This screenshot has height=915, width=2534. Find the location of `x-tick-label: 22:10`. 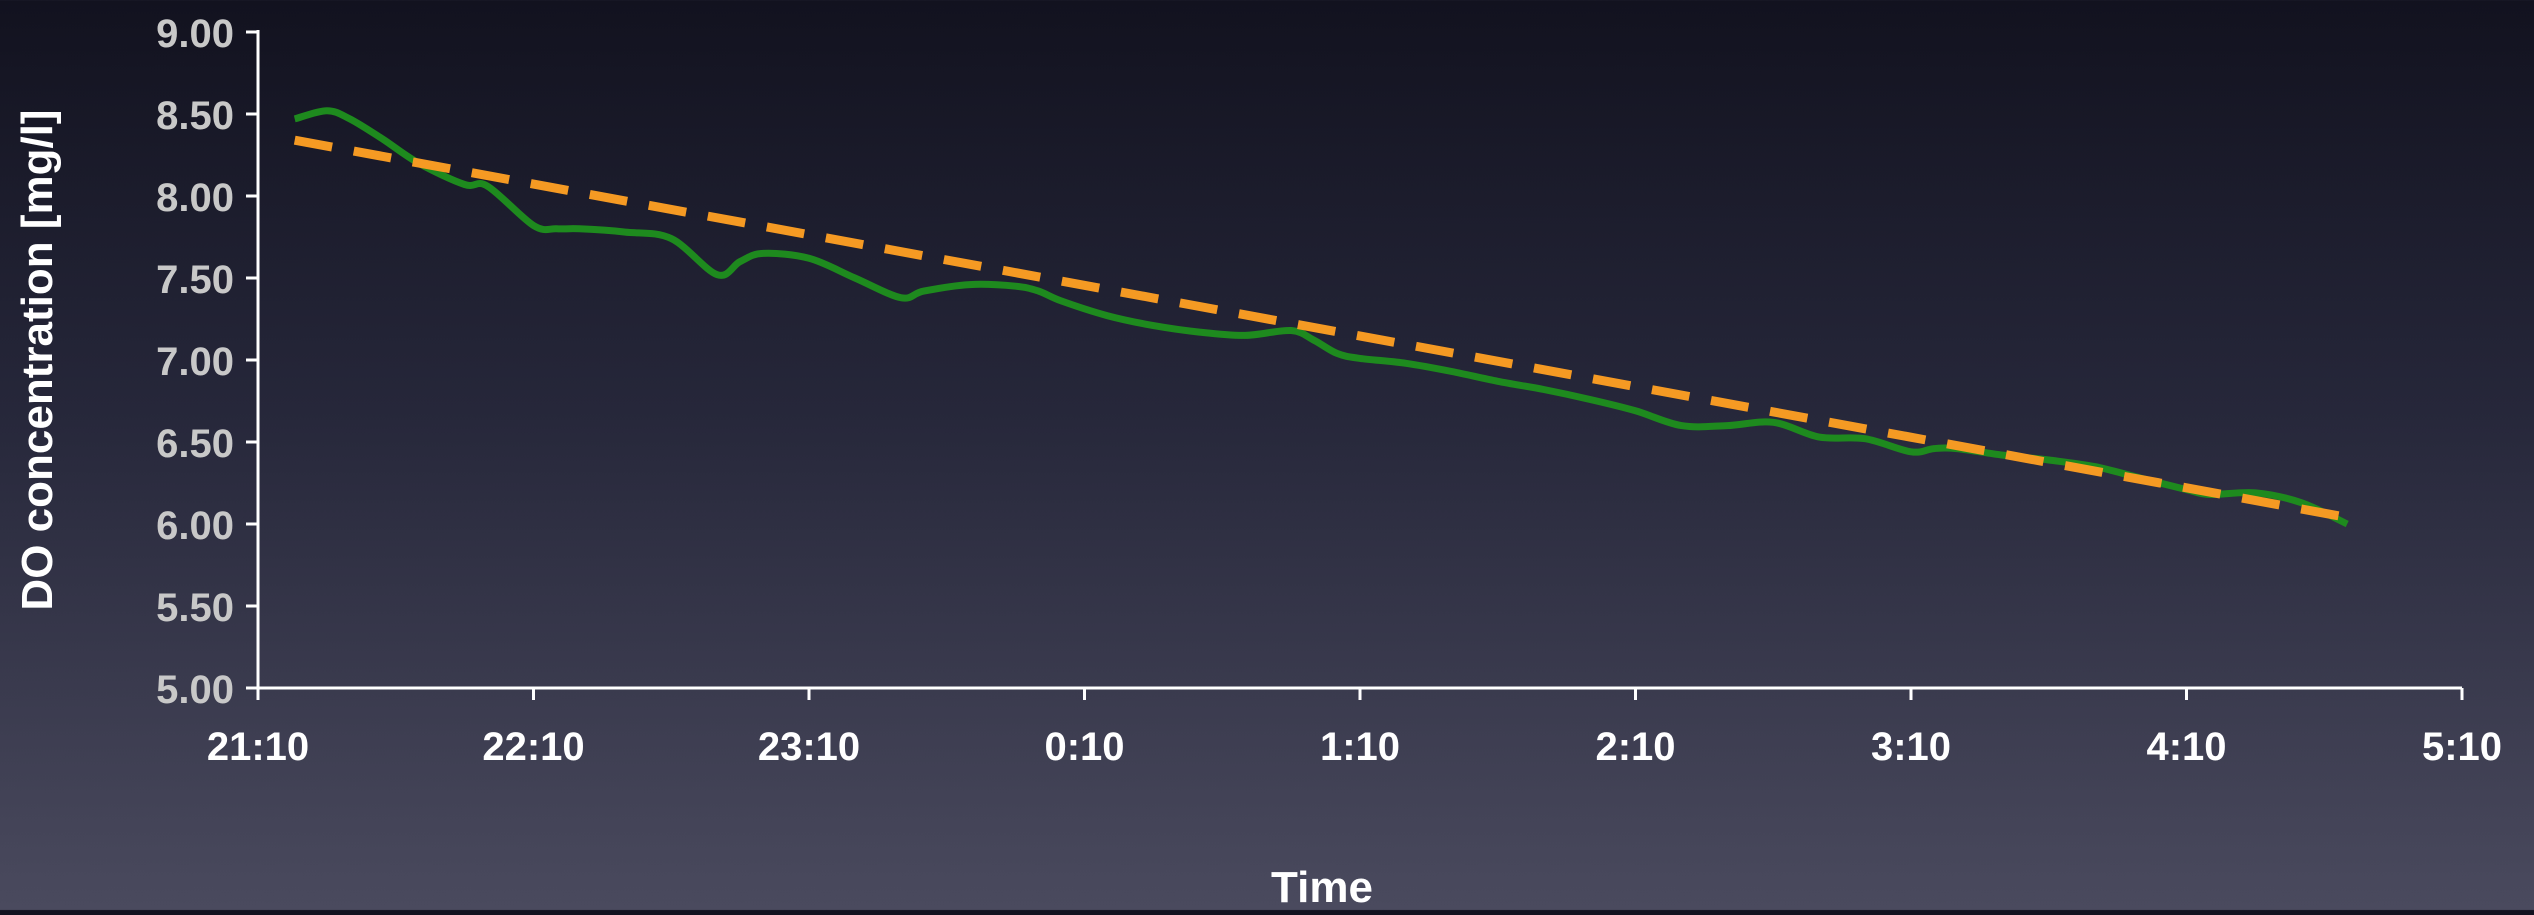

x-tick-label: 22:10 is located at coordinates (533, 747).